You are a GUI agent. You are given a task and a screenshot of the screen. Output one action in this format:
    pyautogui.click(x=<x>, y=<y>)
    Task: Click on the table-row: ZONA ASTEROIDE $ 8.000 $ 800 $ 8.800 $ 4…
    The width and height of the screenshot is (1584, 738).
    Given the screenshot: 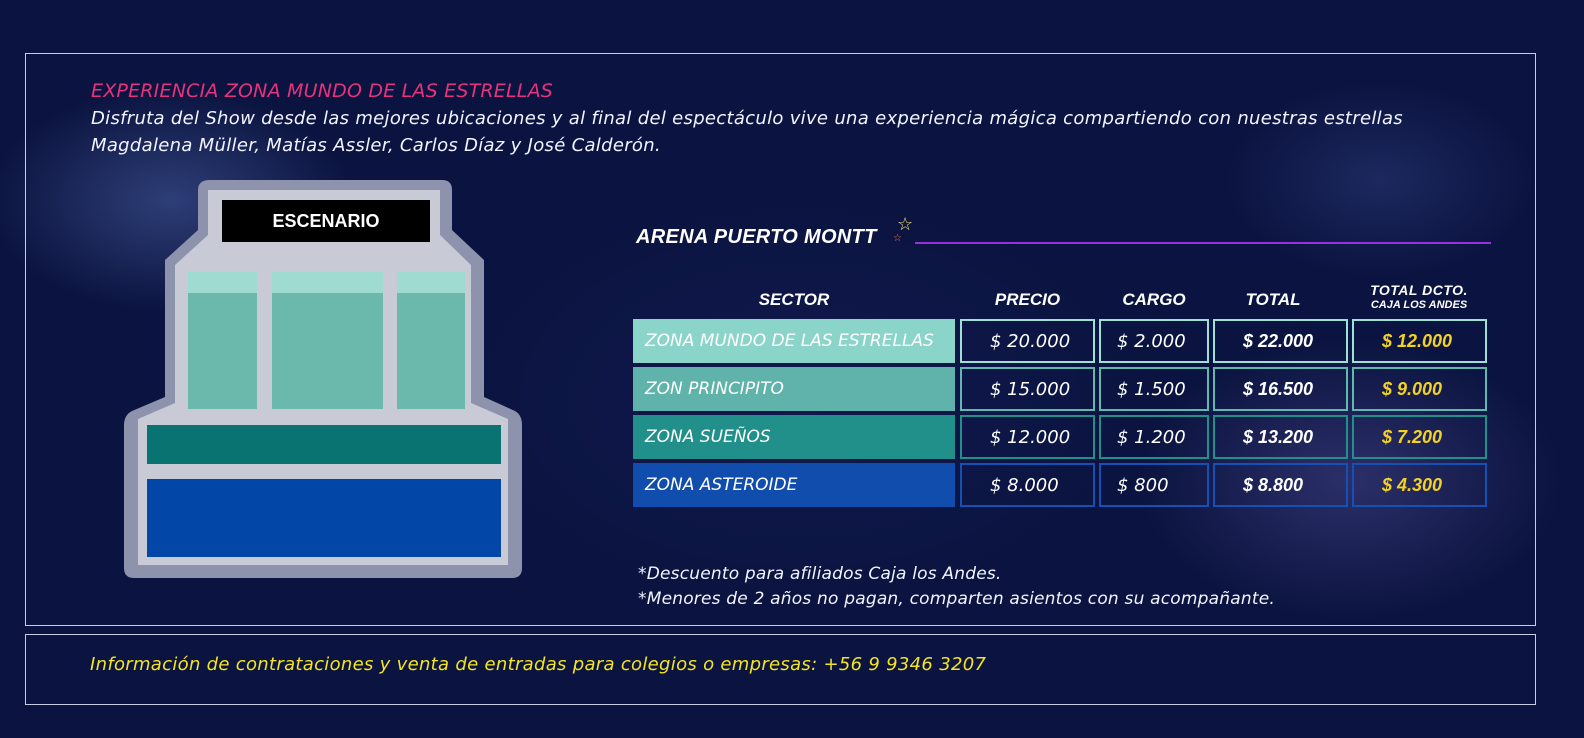 What is the action you would take?
    pyautogui.click(x=1063, y=485)
    